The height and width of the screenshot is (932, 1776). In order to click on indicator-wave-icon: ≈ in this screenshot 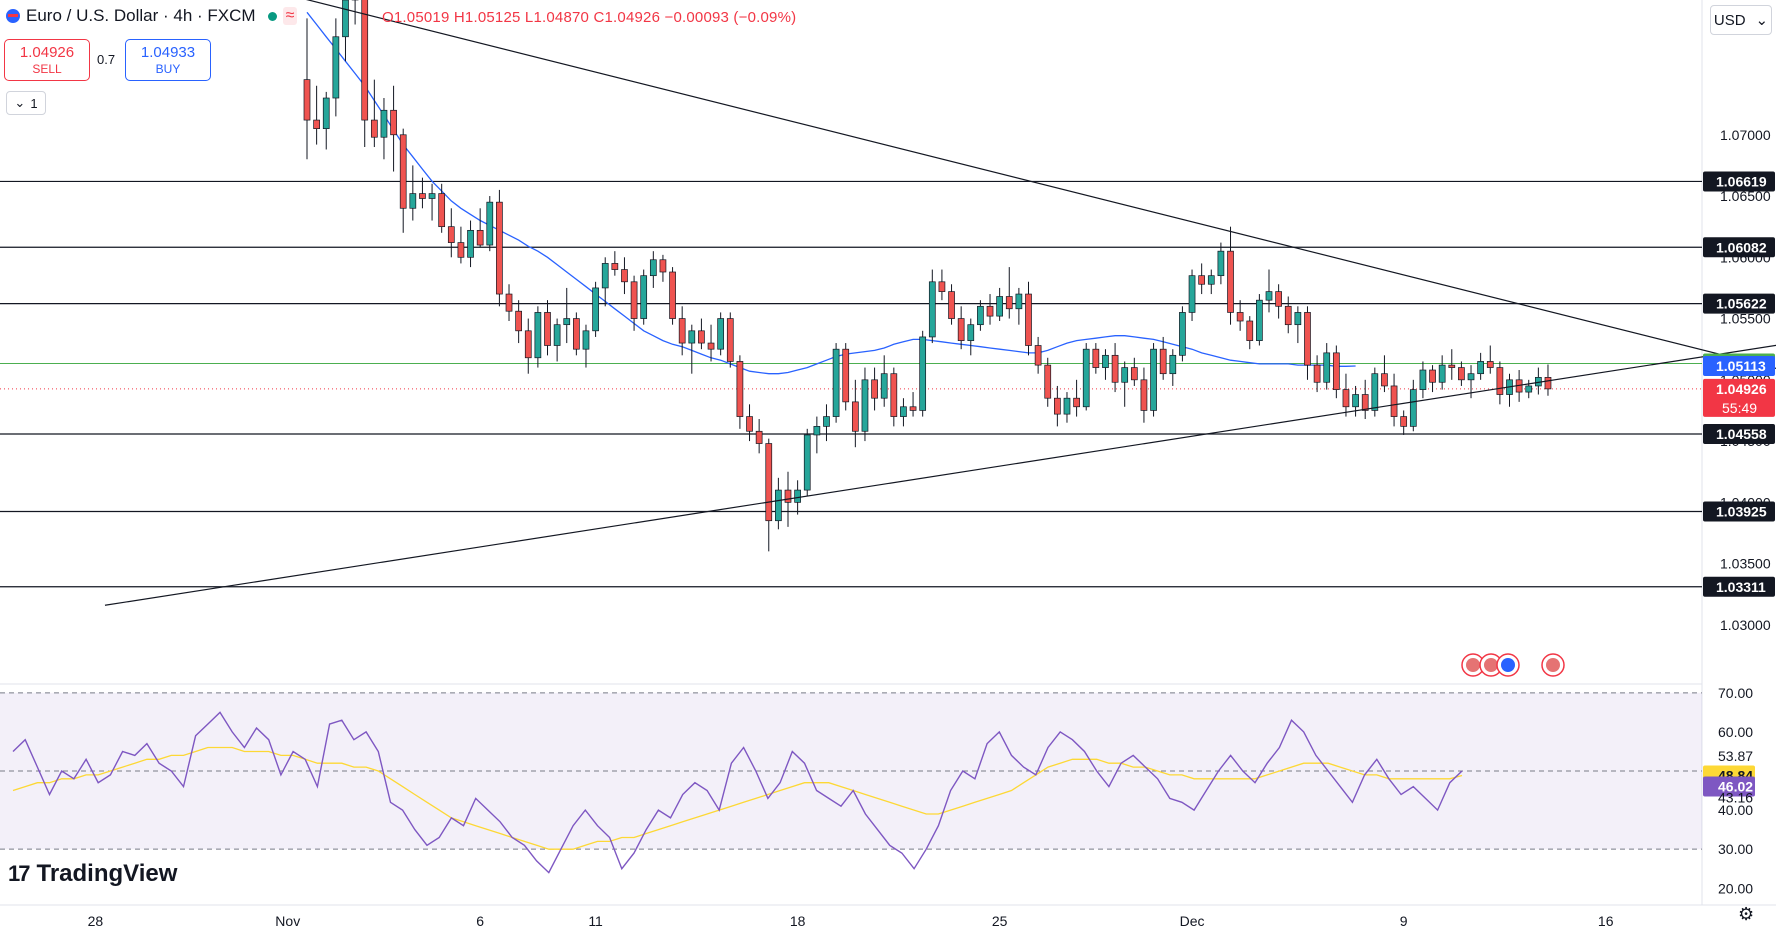, I will do `click(290, 16)`.